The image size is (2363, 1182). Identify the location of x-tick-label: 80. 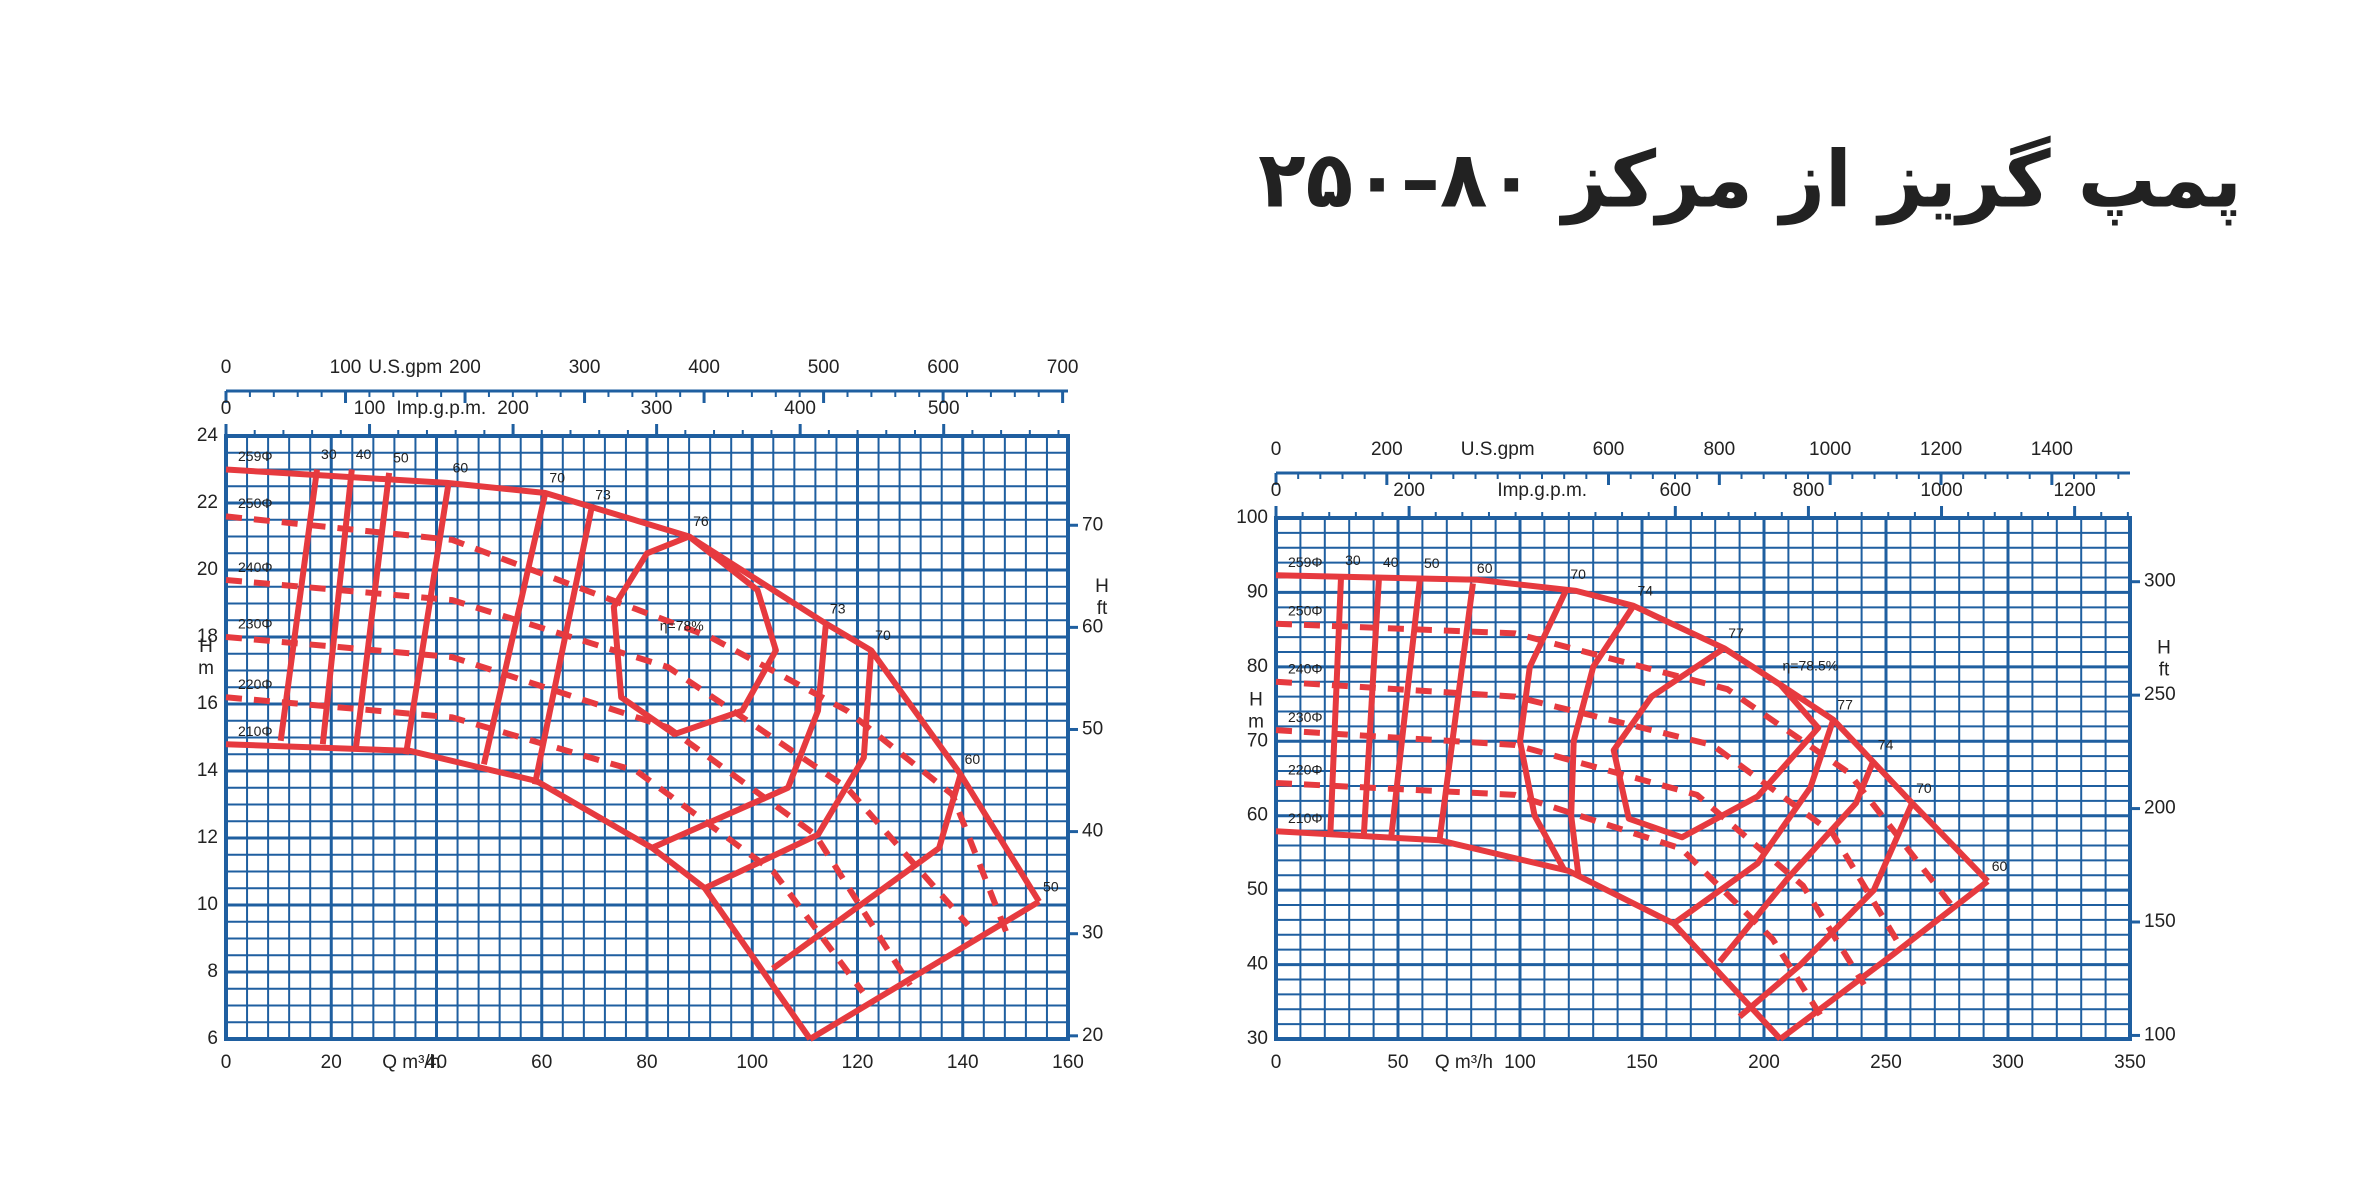
(646, 1062).